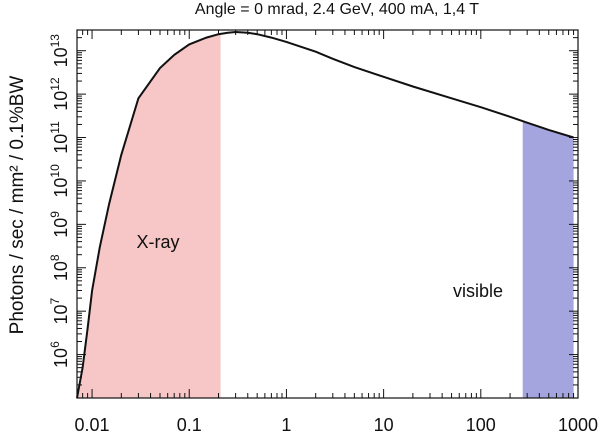 The image size is (606, 447). I want to click on y-tick-text: 1010, so click(59, 181).